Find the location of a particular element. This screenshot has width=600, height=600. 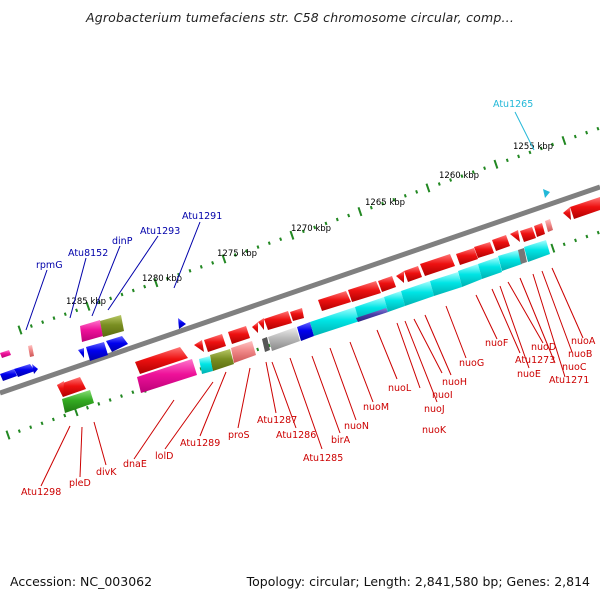

gene-label-Atu1289: Atu1289 is located at coordinates (200, 443).